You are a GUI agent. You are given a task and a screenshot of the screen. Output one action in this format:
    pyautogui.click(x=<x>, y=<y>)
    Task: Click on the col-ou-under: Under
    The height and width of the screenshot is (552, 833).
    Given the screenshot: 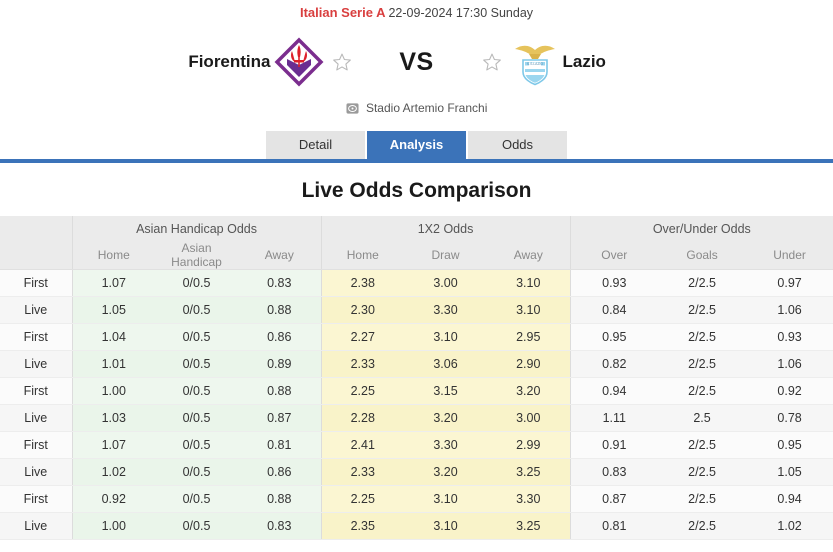 What is the action you would take?
    pyautogui.click(x=789, y=255)
    